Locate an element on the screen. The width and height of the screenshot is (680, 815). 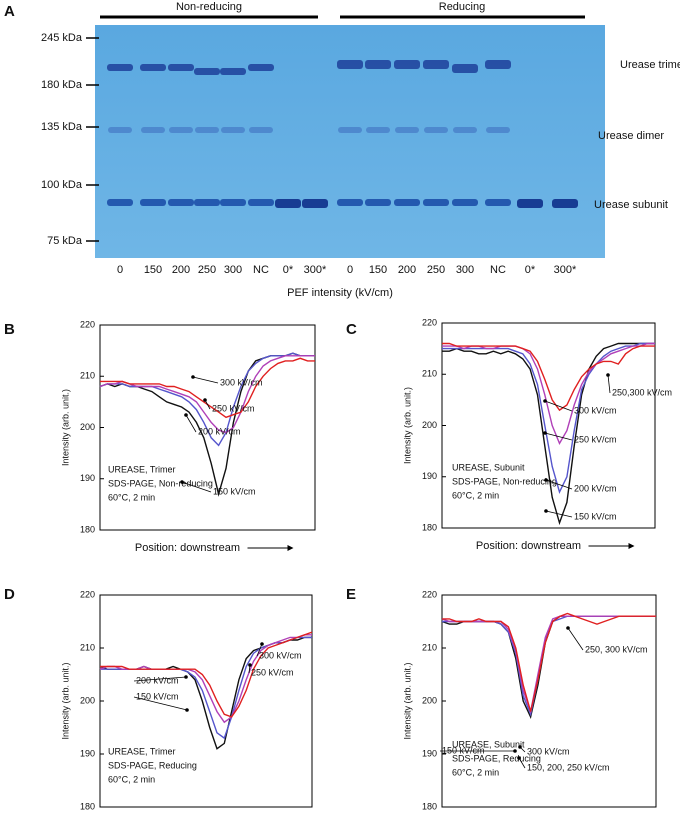
lane-label: 200 is located at coordinates (181, 270).